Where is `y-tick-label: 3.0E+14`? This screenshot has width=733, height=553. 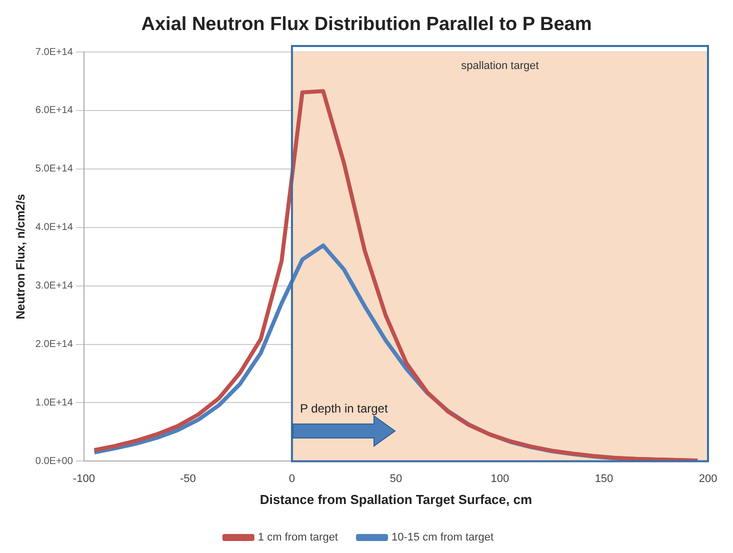 y-tick-label: 3.0E+14 is located at coordinates (54, 286).